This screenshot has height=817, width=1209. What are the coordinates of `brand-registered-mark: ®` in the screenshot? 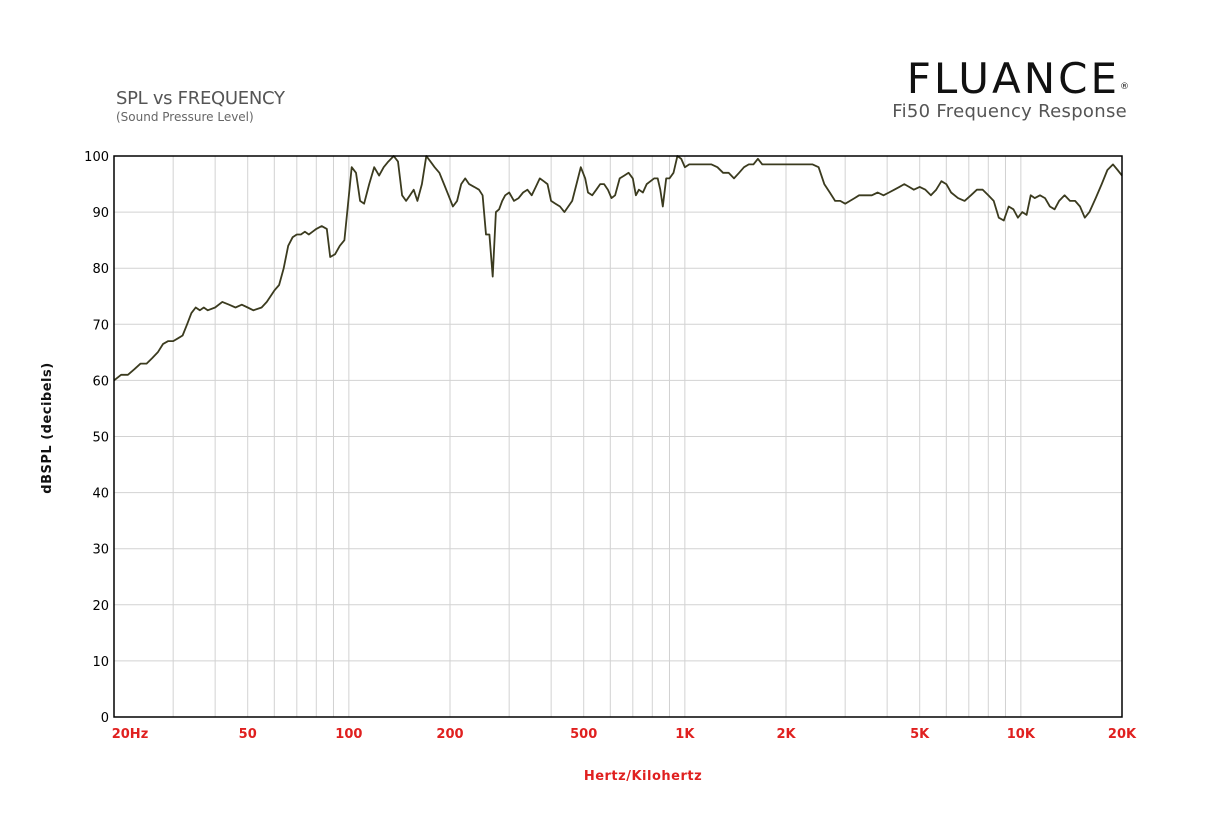 It's located at (1124, 87).